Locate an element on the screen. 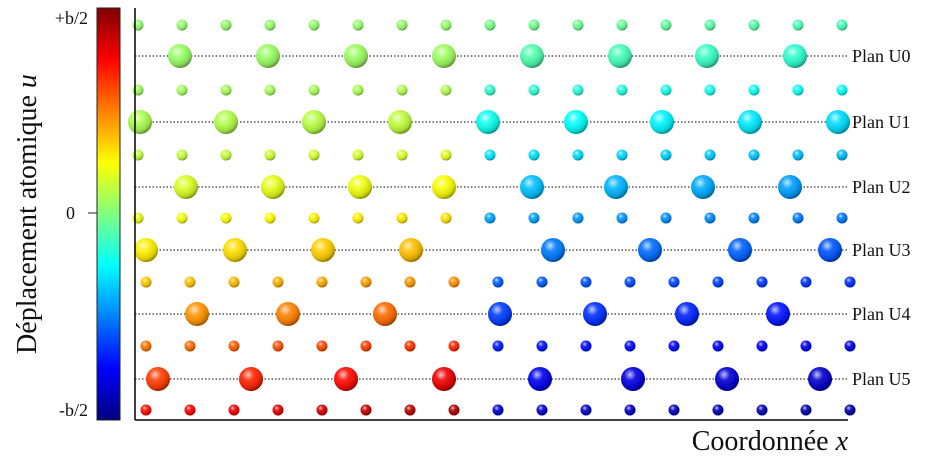  colorbar-tick: -b/2 is located at coordinates (73, 410).